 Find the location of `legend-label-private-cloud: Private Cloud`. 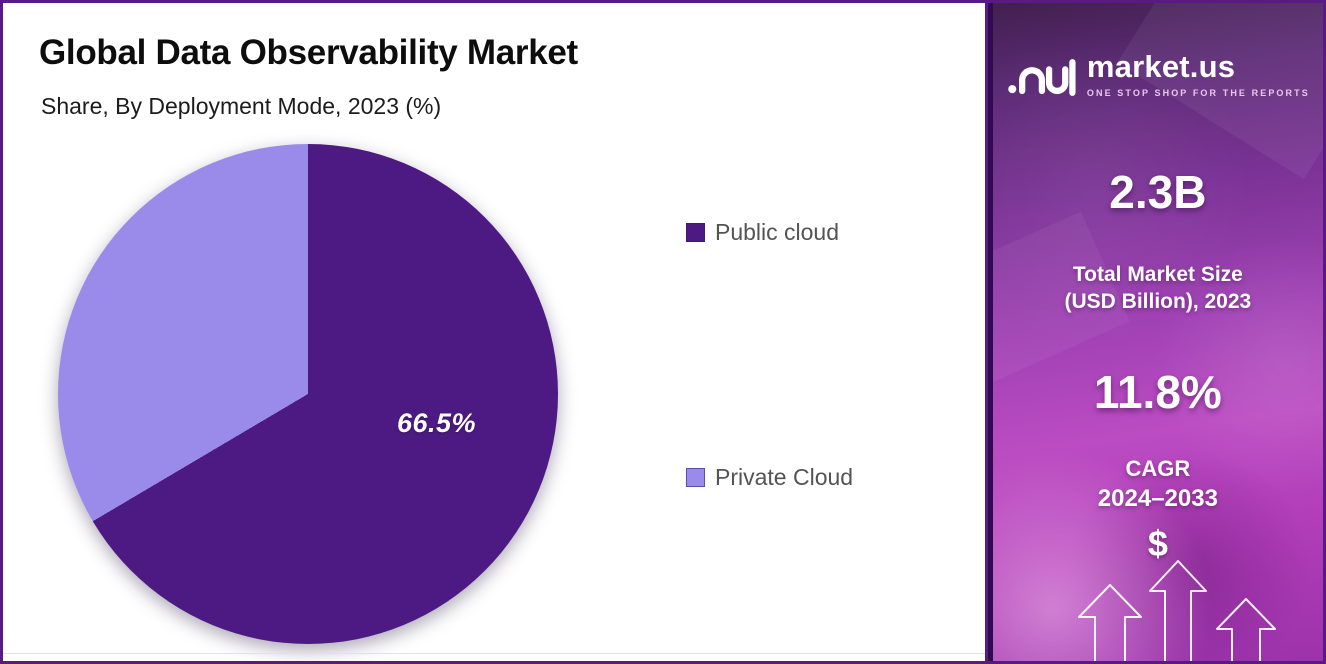

legend-label-private-cloud: Private Cloud is located at coordinates (784, 477).